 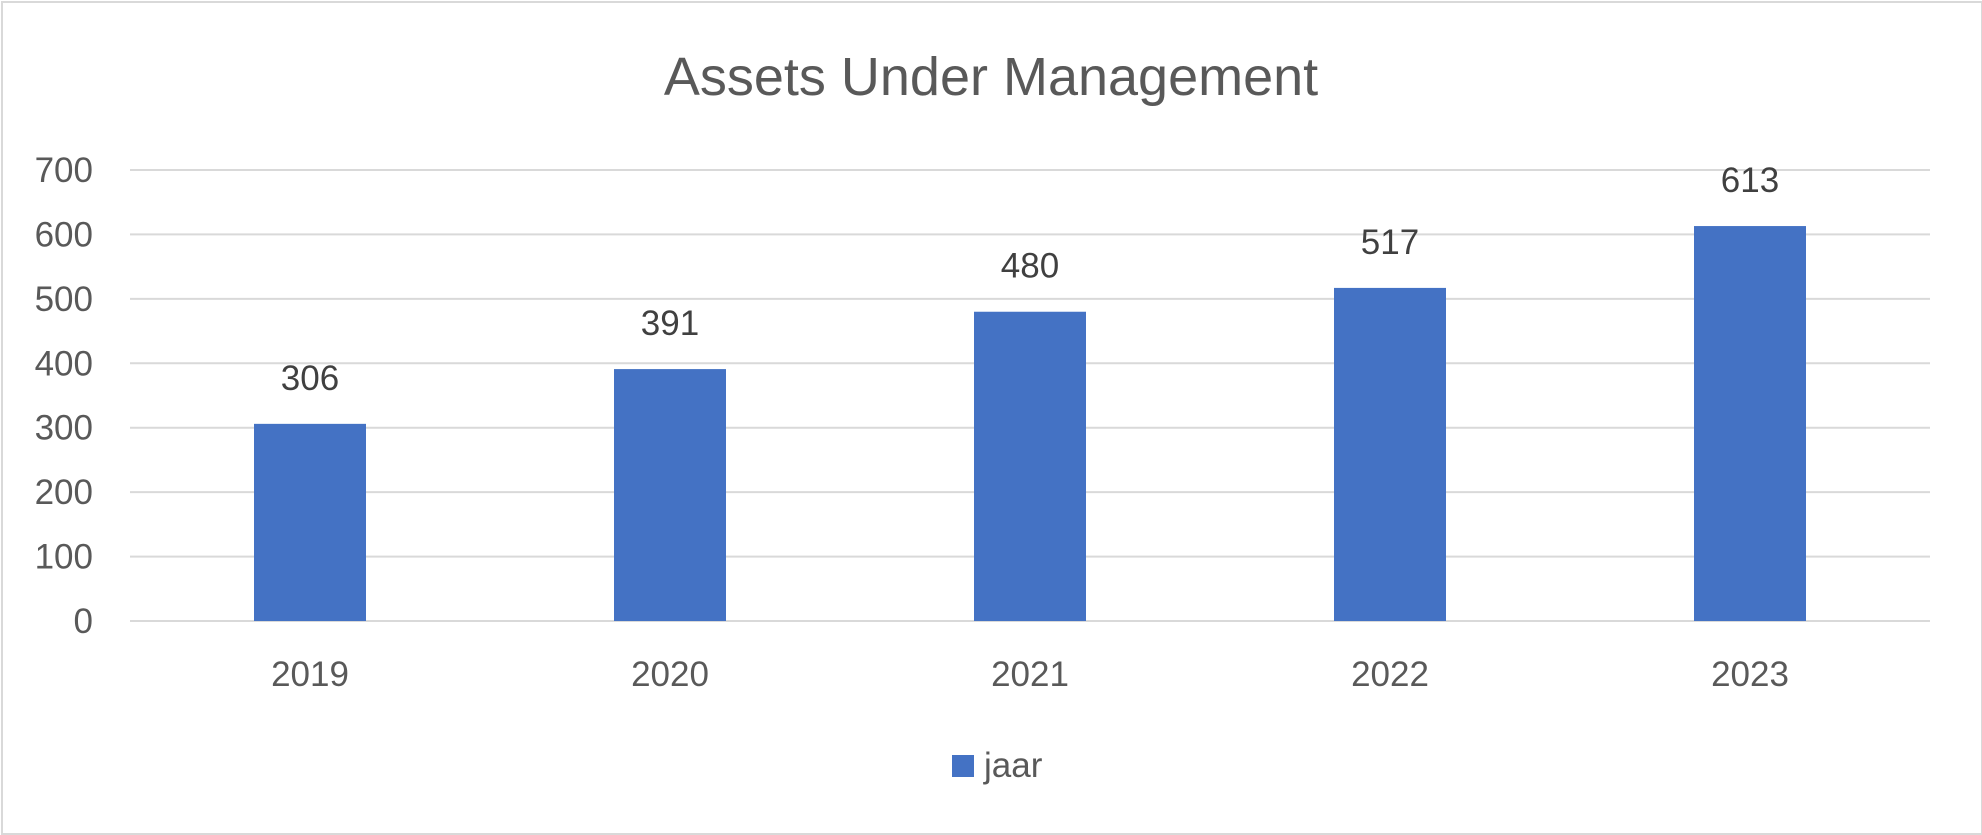 I want to click on x-axis-ticks: 2019 2020 2021 2022 2023, so click(x=1030, y=674).